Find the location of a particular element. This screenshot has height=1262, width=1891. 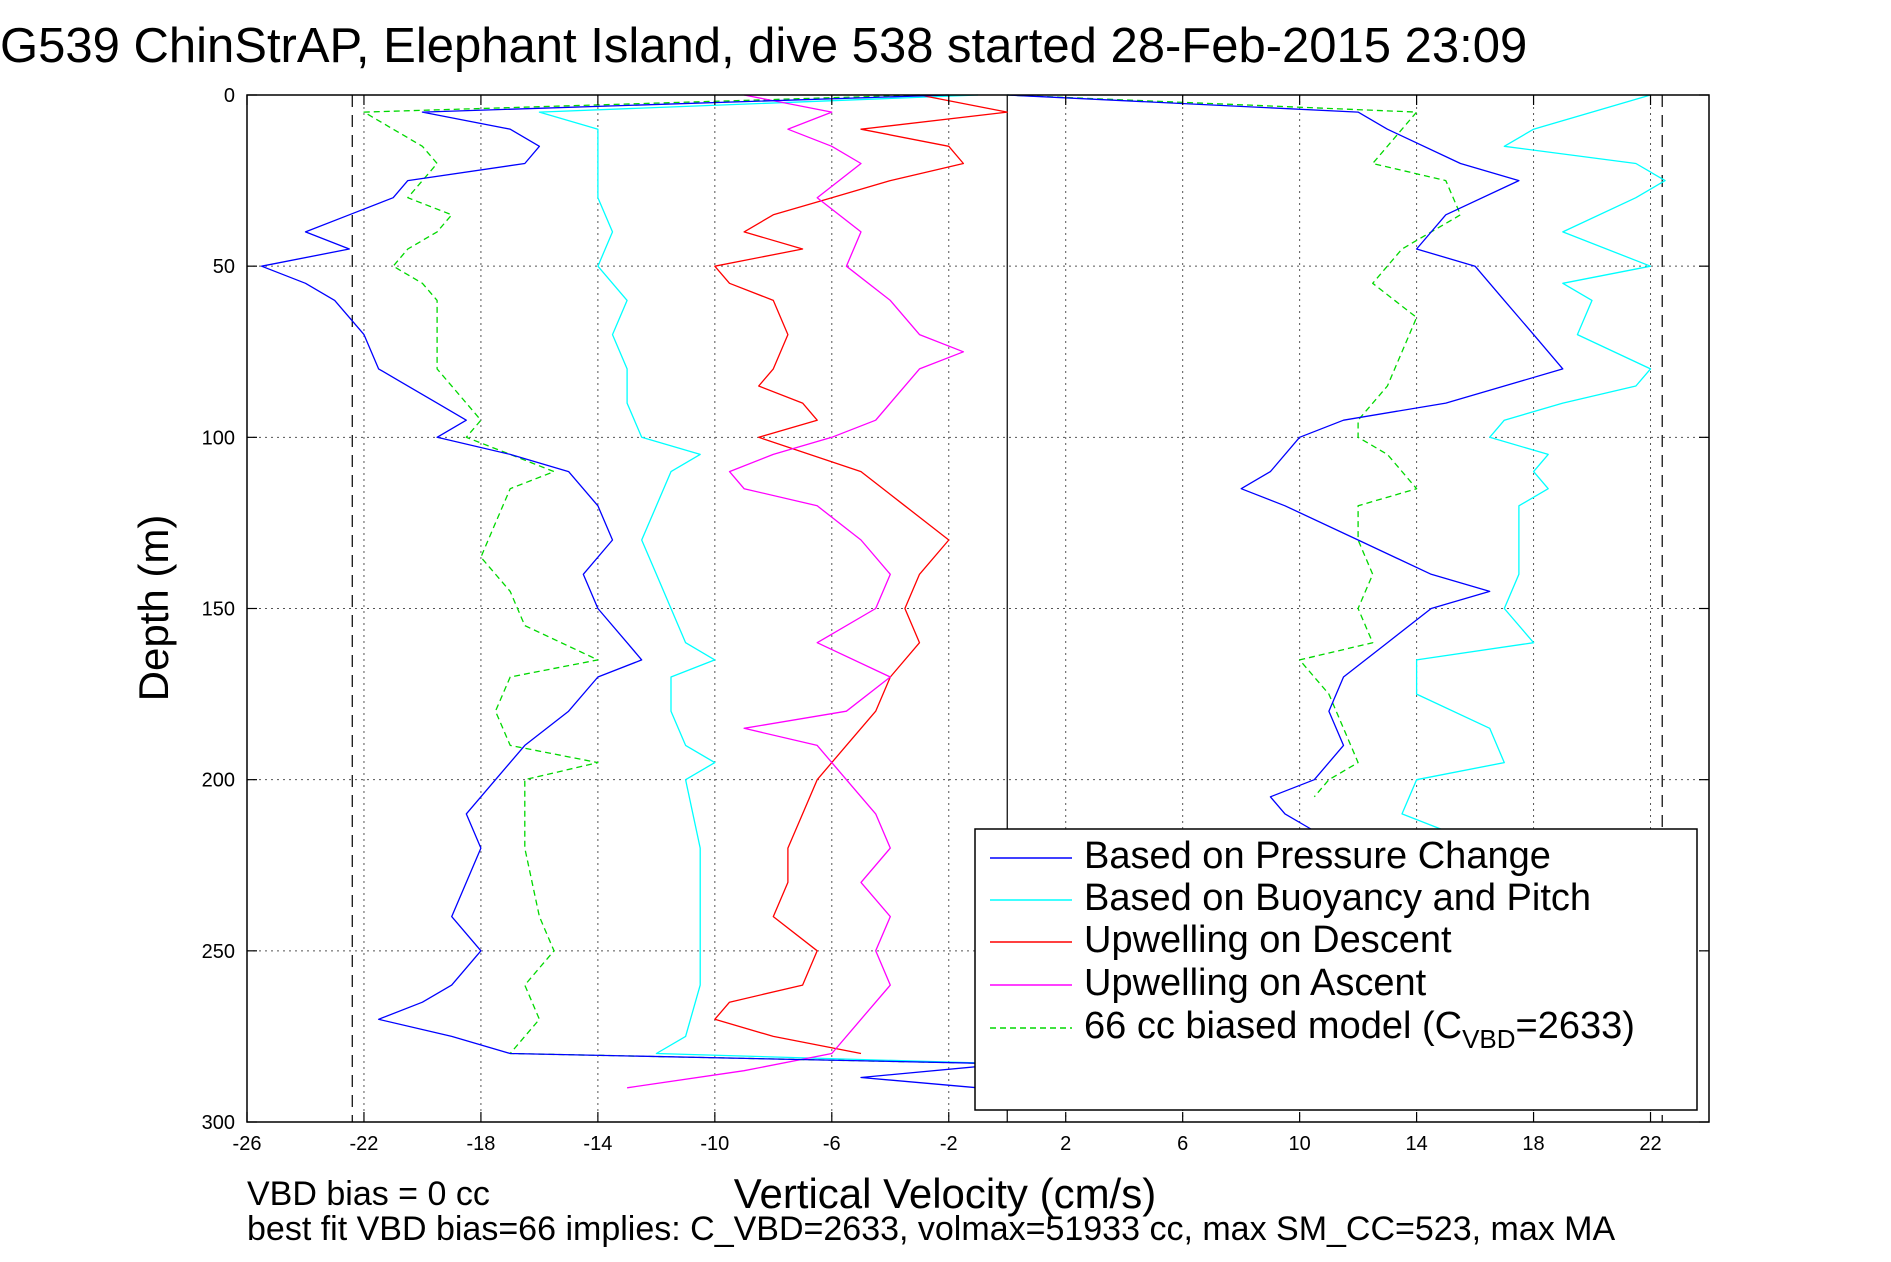

legend-label: Upwelling on Ascent is located at coordinates (1255, 983).